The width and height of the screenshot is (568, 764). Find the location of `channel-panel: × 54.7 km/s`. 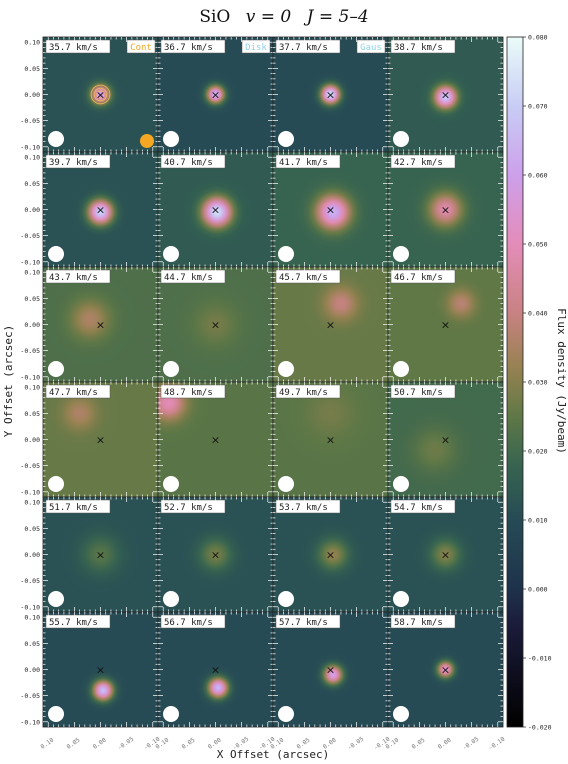

channel-panel: × 54.7 km/s is located at coordinates (445, 554).